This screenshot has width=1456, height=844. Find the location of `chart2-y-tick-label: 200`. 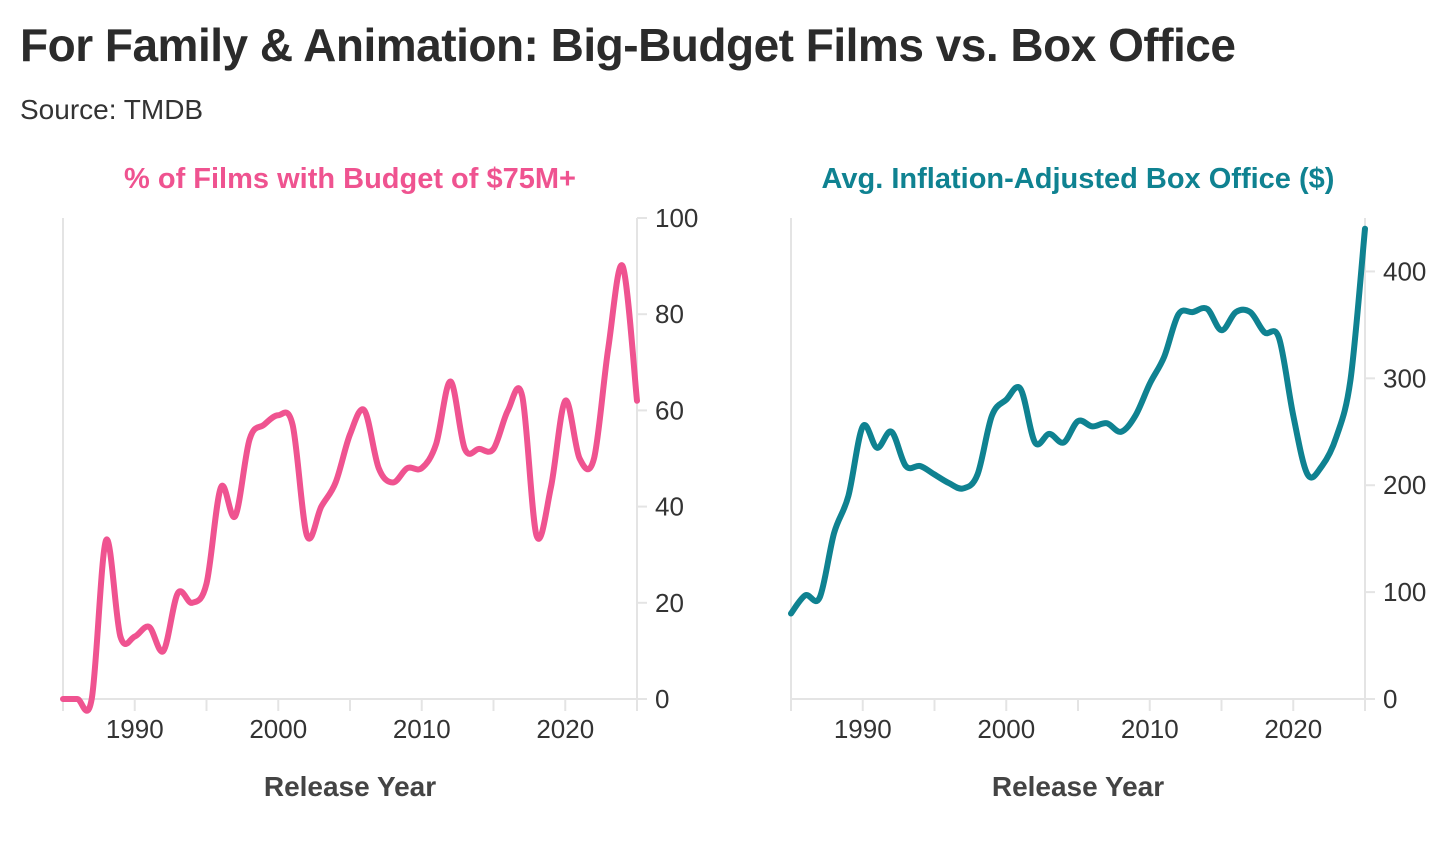

chart2-y-tick-label: 200 is located at coordinates (1404, 485).